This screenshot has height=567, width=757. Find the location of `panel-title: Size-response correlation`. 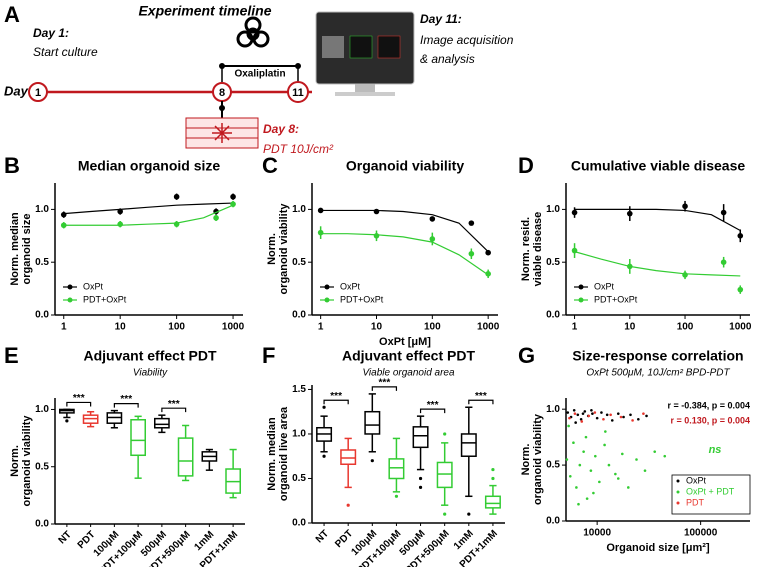

panel-title: Size-response correlation is located at coordinates (657, 356).